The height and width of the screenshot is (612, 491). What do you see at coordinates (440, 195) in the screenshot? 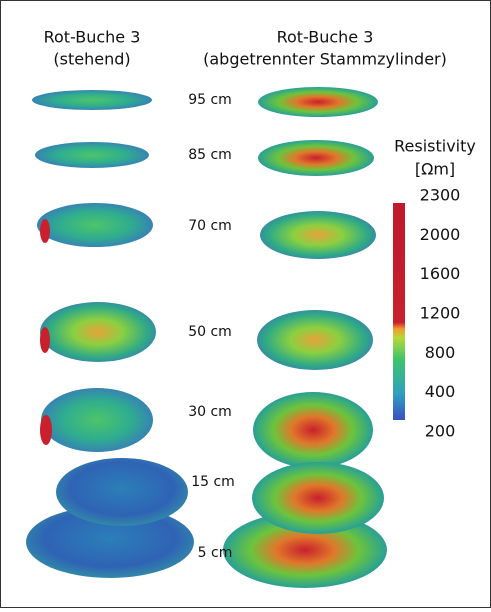
I see `colorbar-tick-label: 2300` at bounding box center [440, 195].